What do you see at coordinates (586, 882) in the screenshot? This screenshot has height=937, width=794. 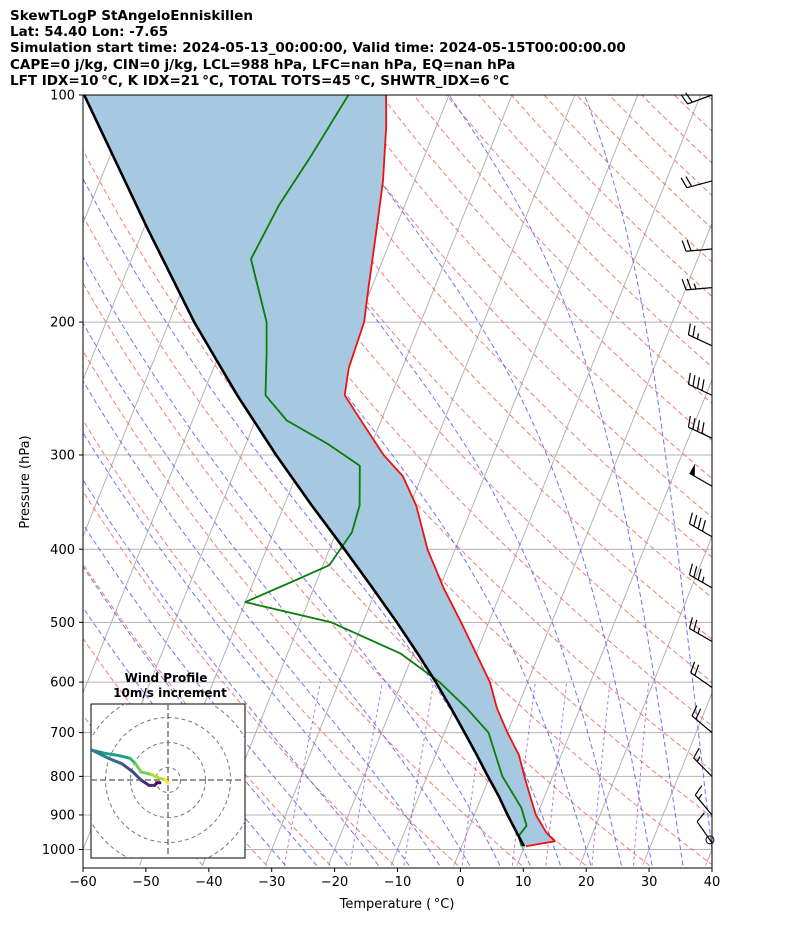 I see `x-tick-label: 20` at bounding box center [586, 882].